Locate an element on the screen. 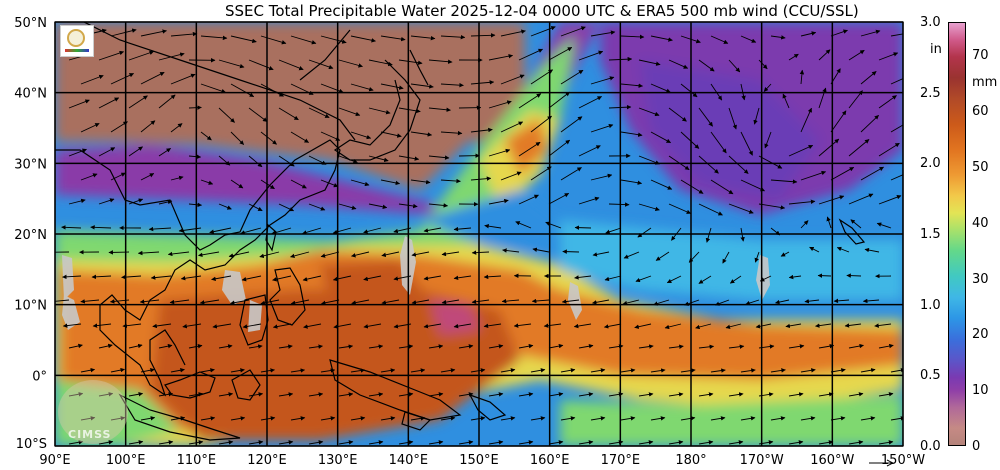  longitude-label: 180° is located at coordinates (690, 460).